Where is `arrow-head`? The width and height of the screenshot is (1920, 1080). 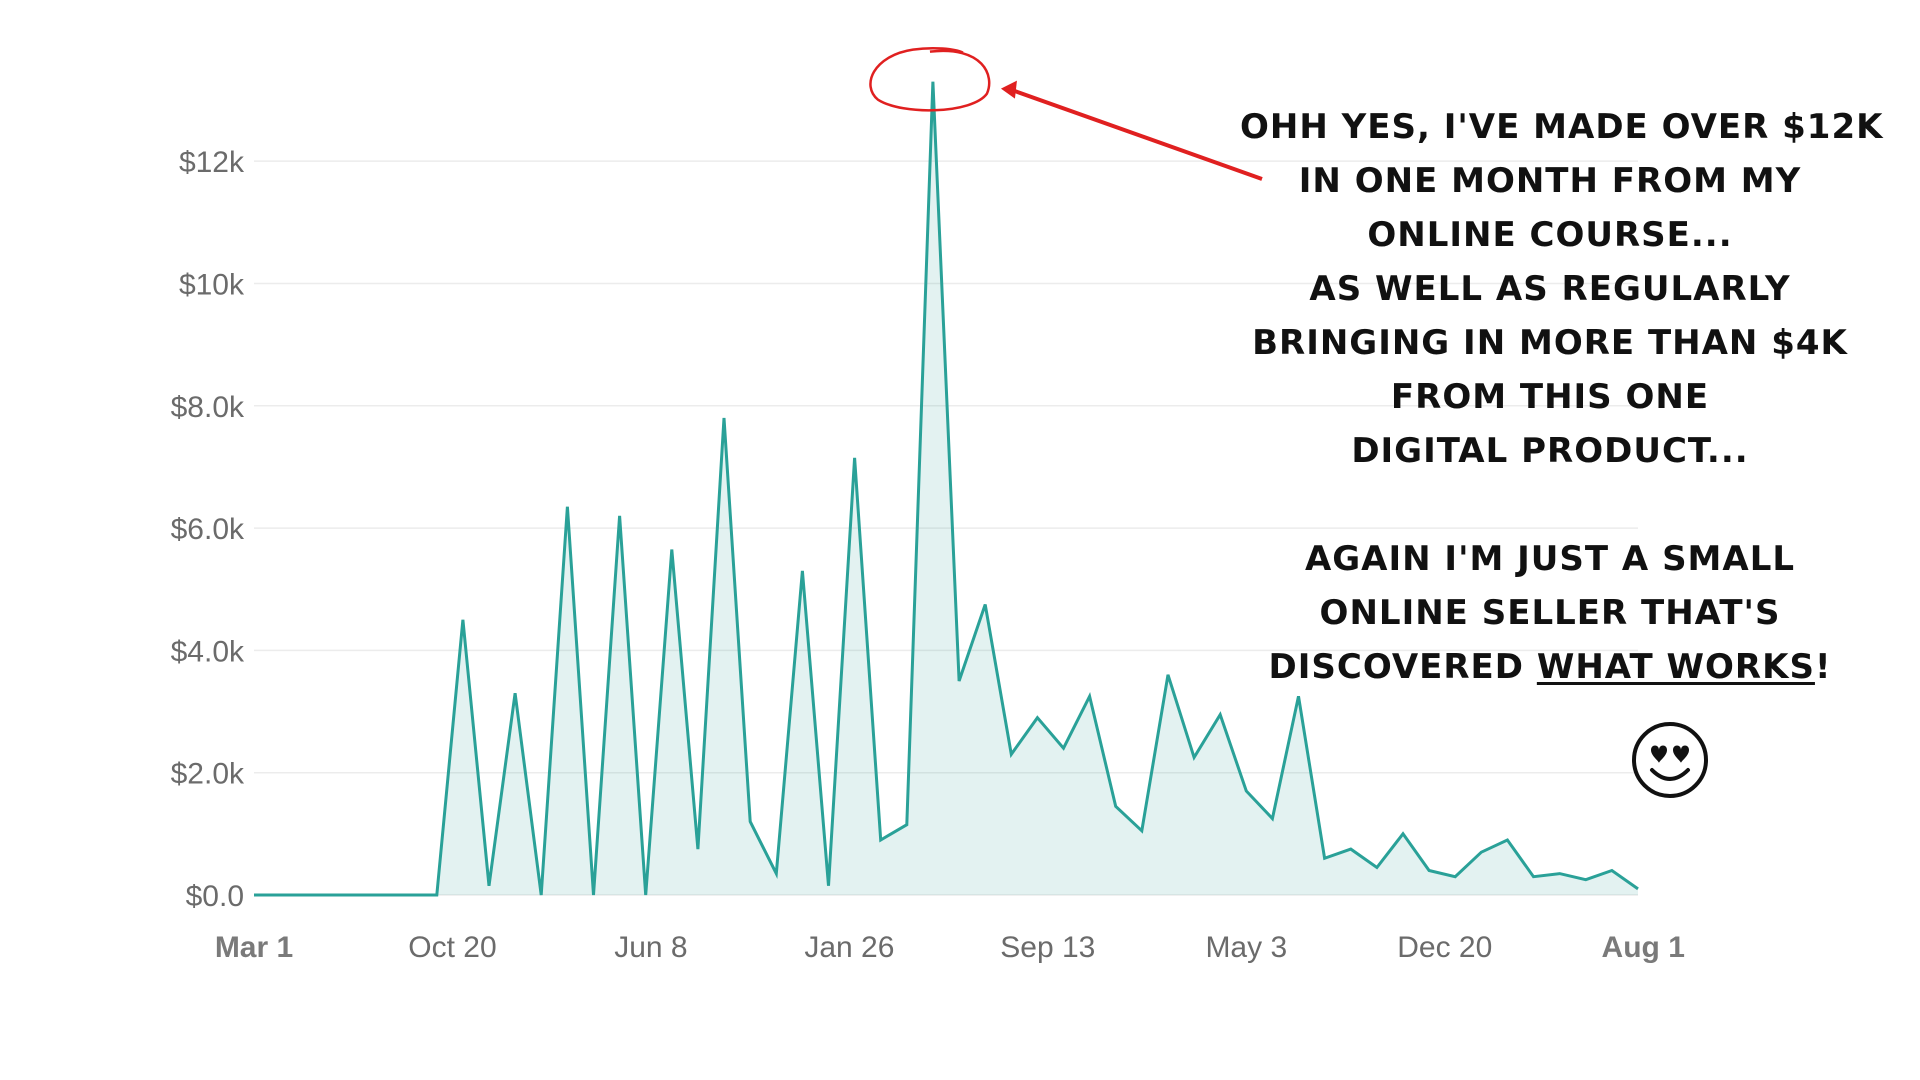
arrow-head is located at coordinates (1008, 89).